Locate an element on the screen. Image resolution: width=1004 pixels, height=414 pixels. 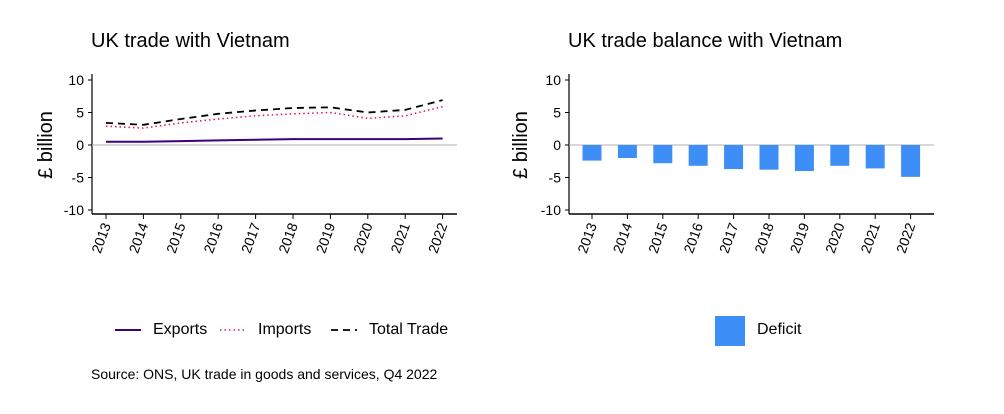
trade-x-tick-label: 2020 is located at coordinates (363, 237).